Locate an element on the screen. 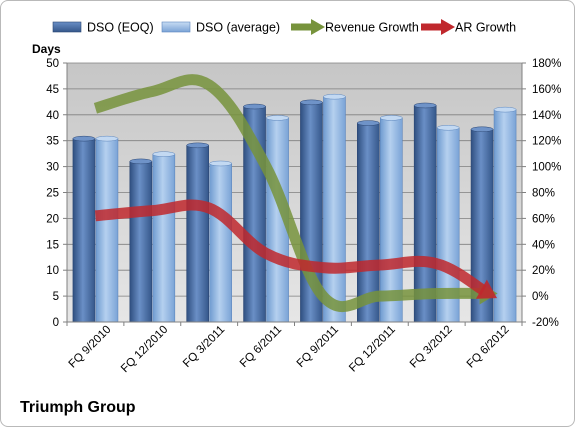 The image size is (575, 427). x-tick-label: FQ 9/2011 is located at coordinates (318, 347).